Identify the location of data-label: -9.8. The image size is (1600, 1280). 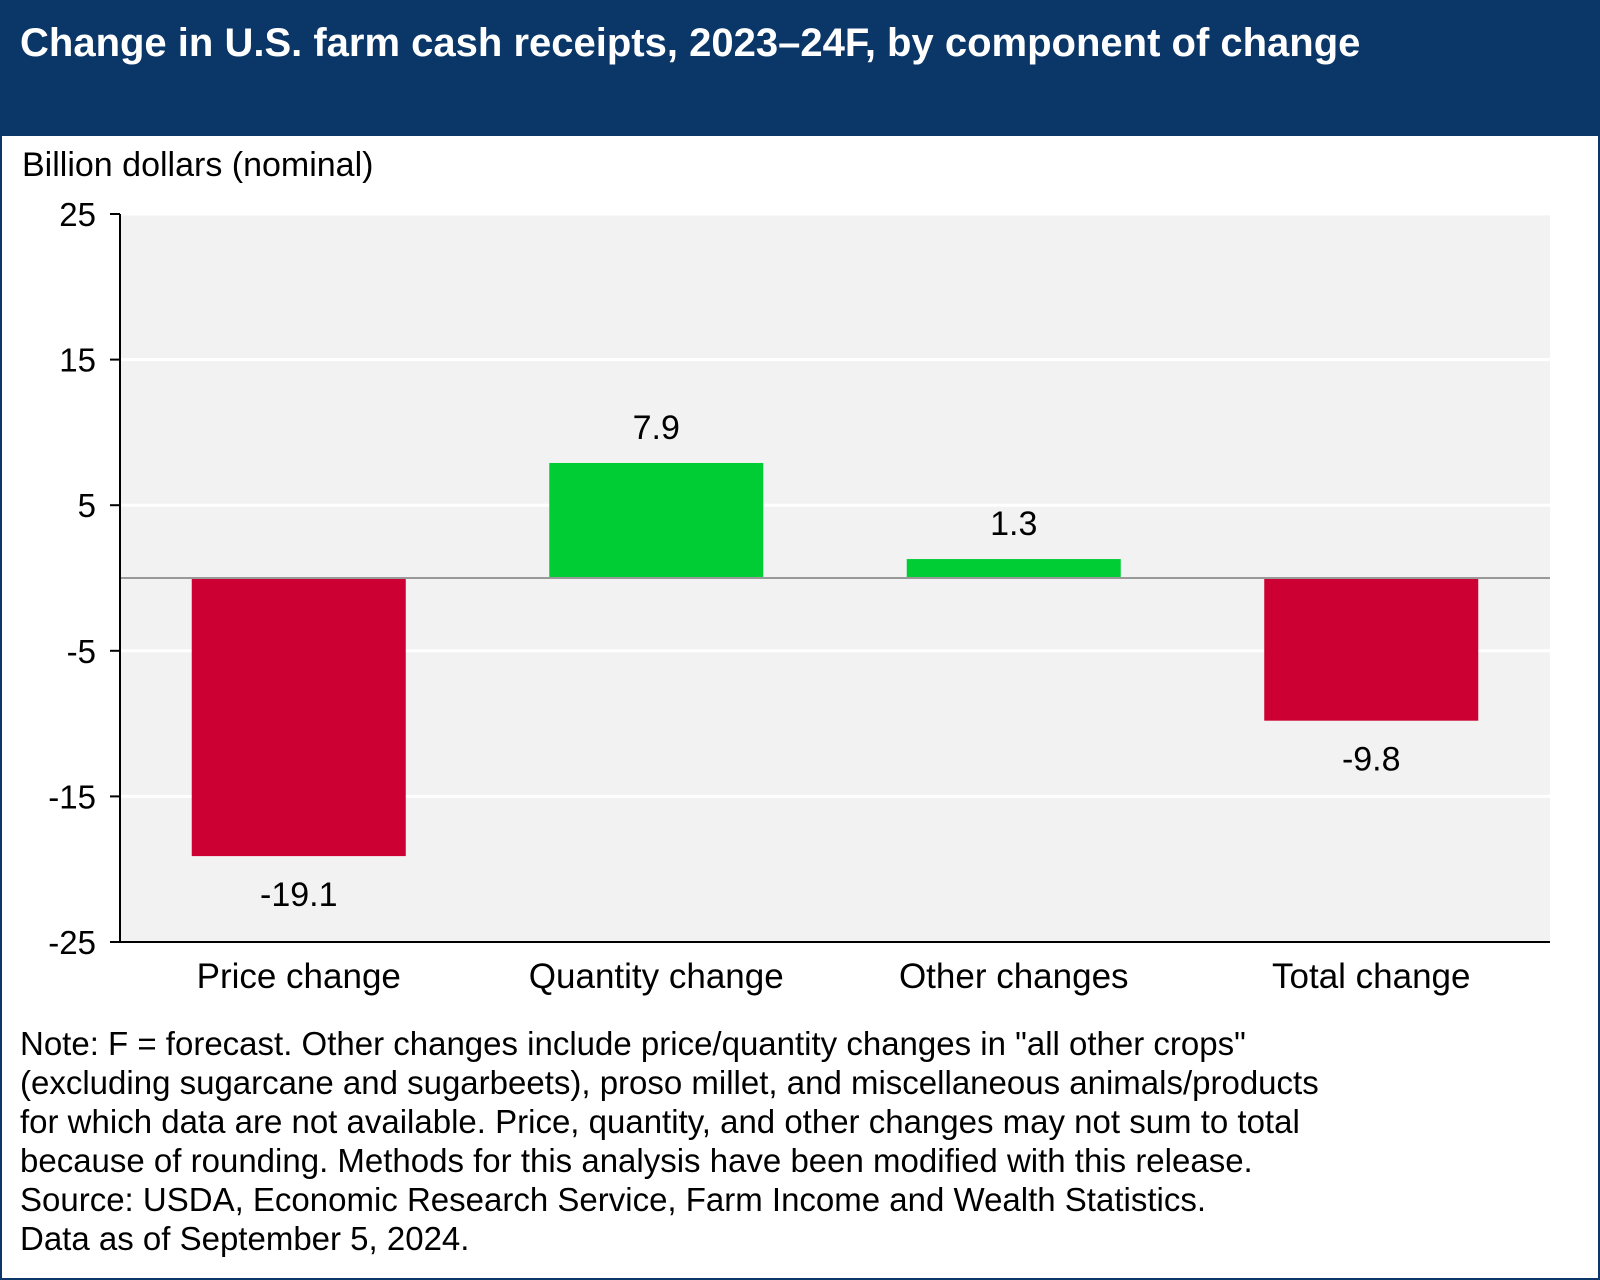
(1371, 760).